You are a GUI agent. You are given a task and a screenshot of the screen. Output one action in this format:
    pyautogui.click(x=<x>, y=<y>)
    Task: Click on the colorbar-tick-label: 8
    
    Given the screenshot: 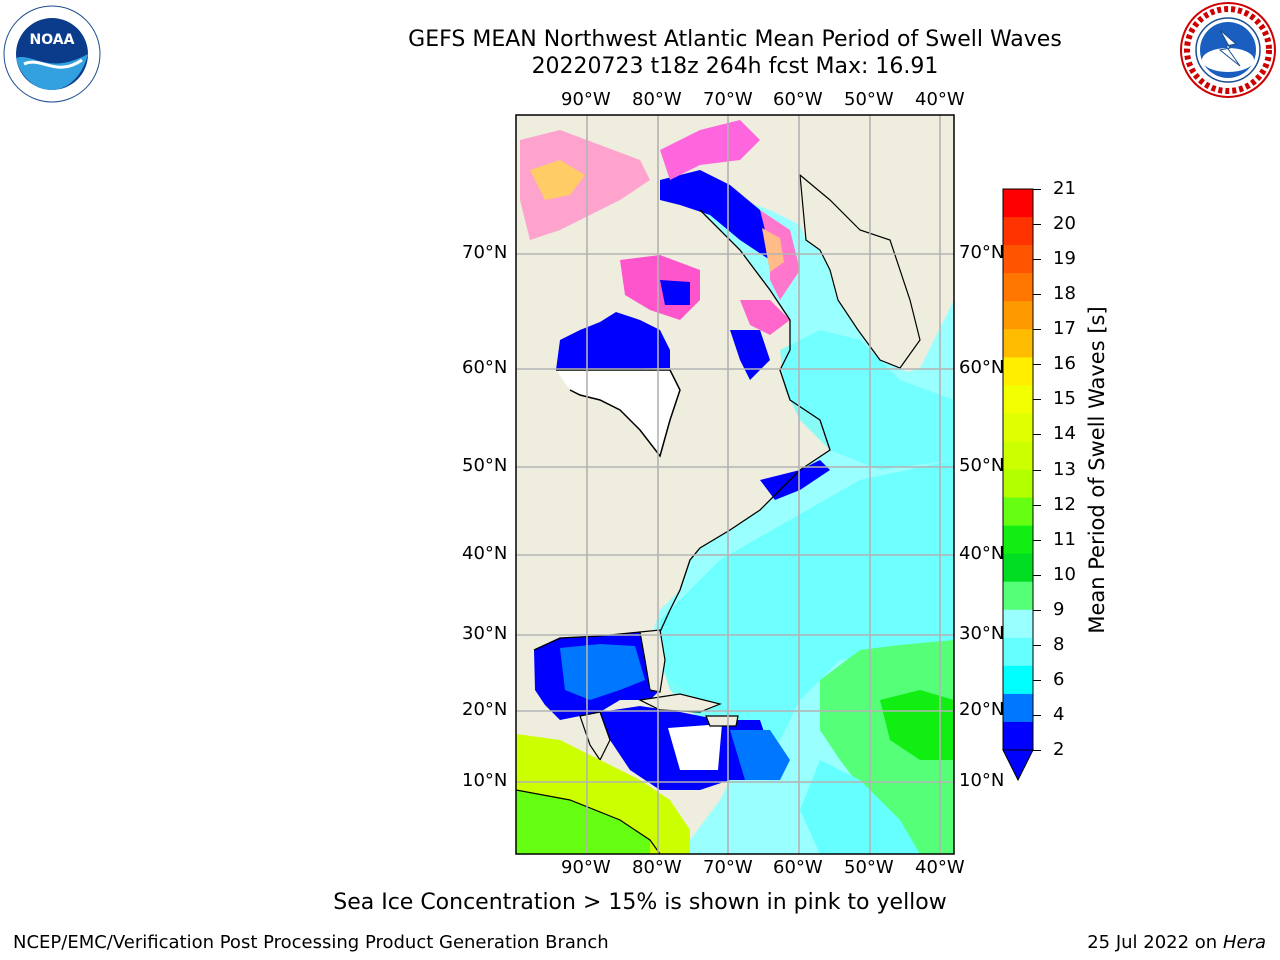 What is the action you would take?
    pyautogui.click(x=1059, y=644)
    